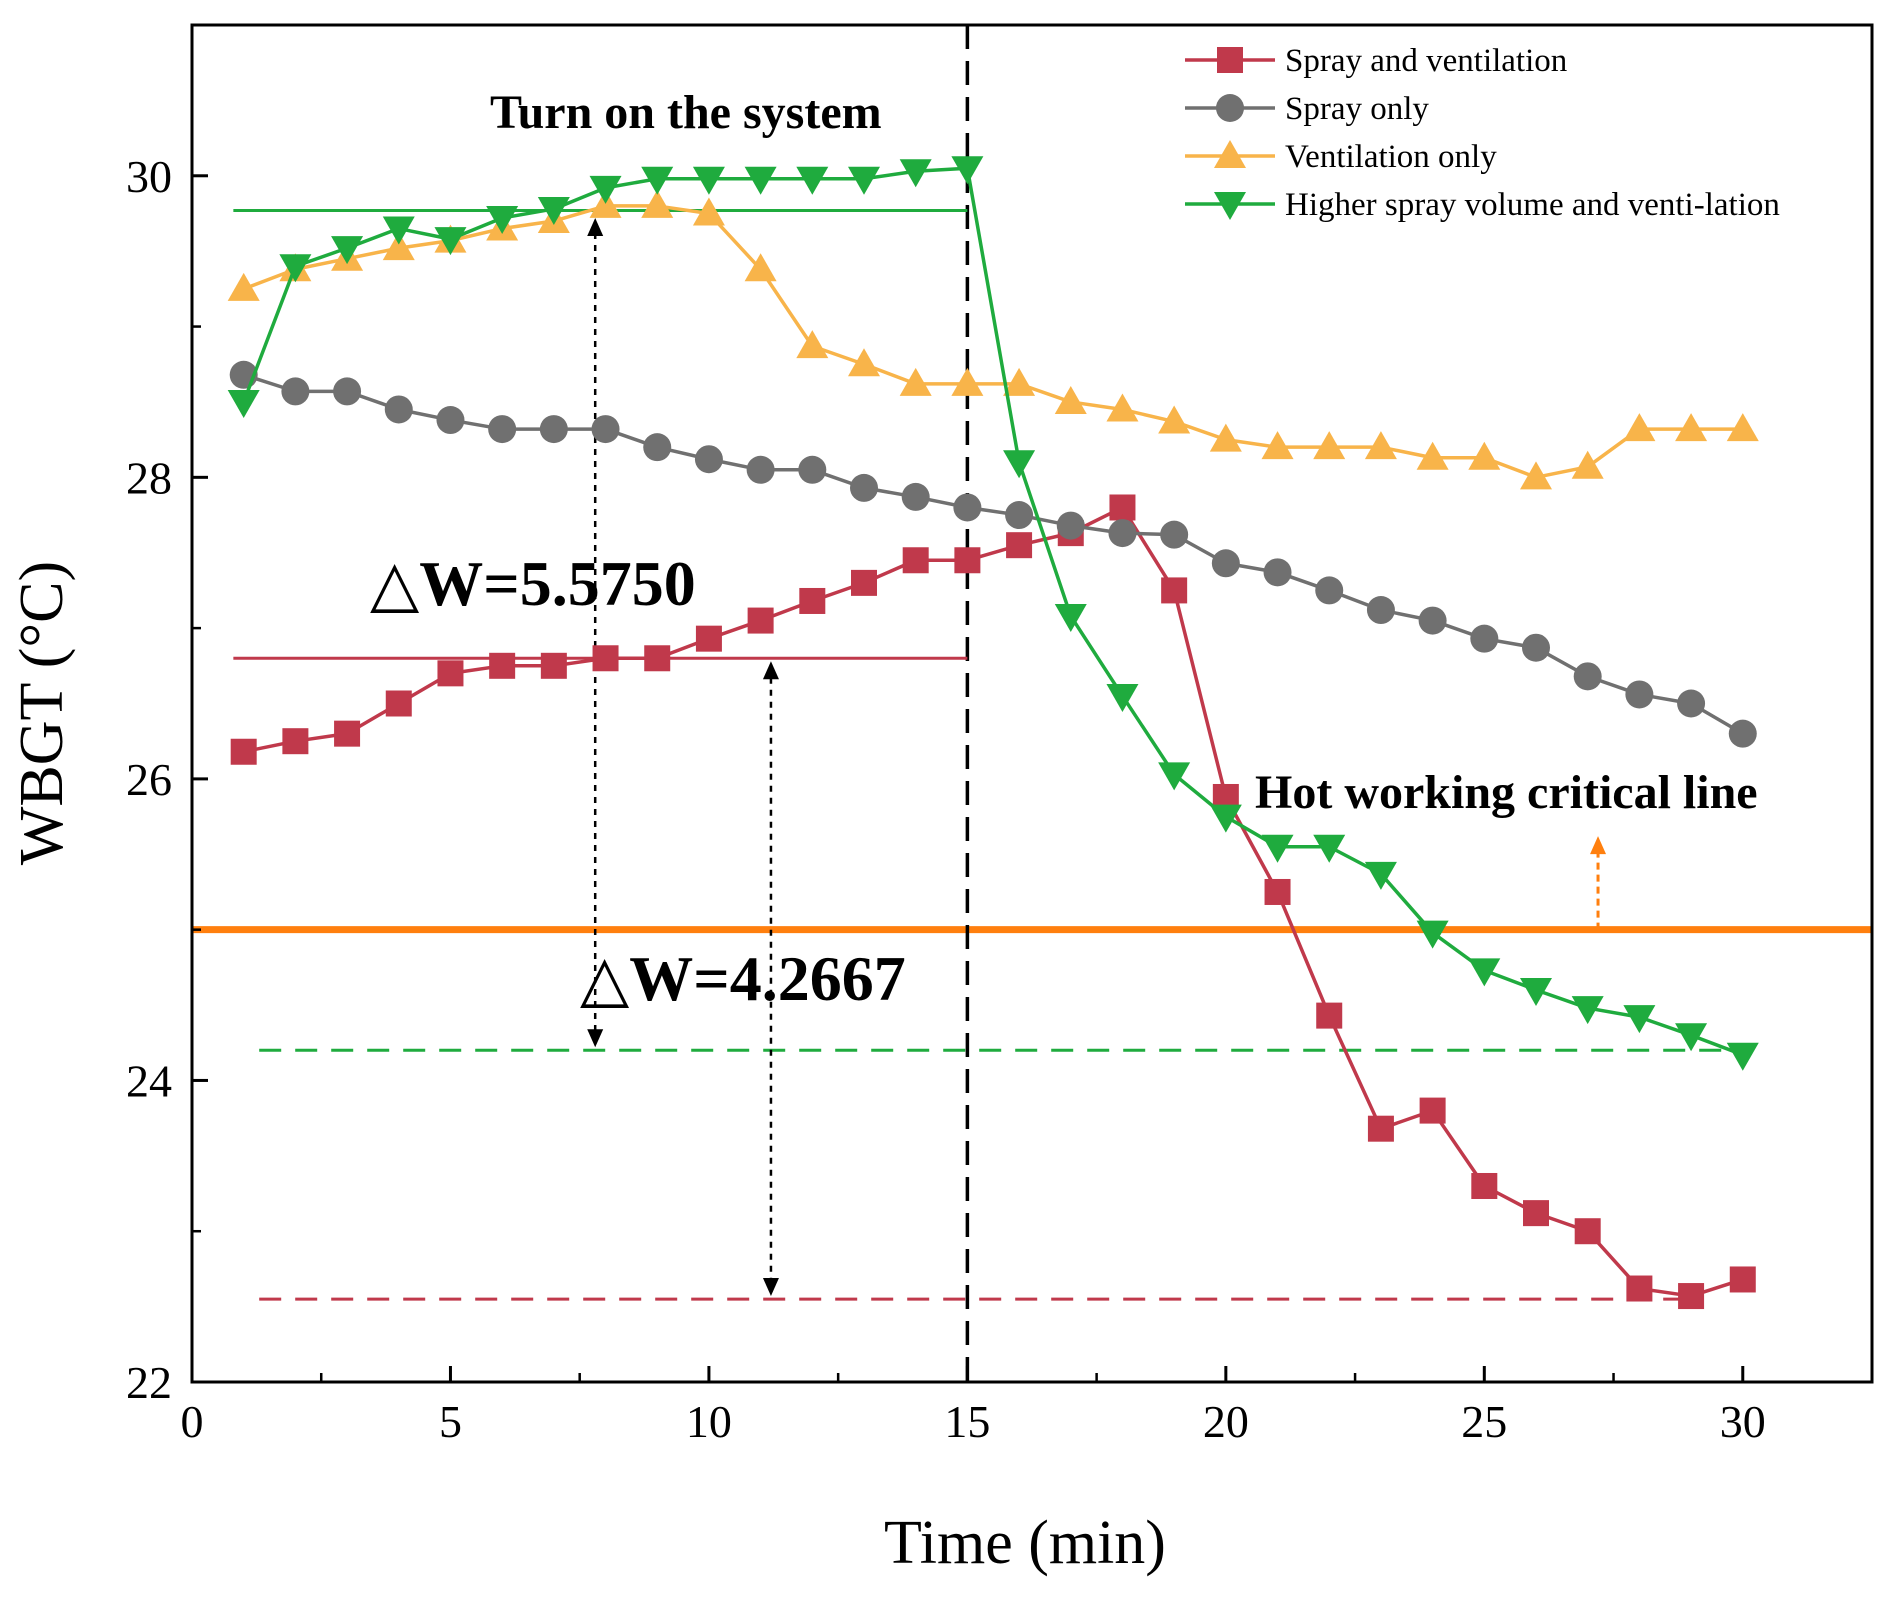 The width and height of the screenshot is (1890, 1598). Describe the element at coordinates (967, 1421) in the screenshot. I see `x-tick-label: 15` at that location.